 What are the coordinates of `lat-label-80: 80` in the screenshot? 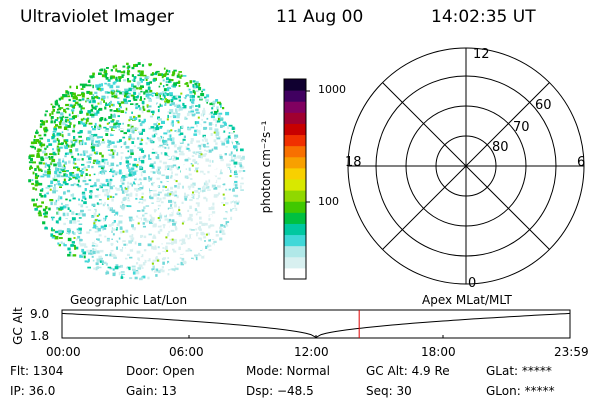 It's located at (500, 147).